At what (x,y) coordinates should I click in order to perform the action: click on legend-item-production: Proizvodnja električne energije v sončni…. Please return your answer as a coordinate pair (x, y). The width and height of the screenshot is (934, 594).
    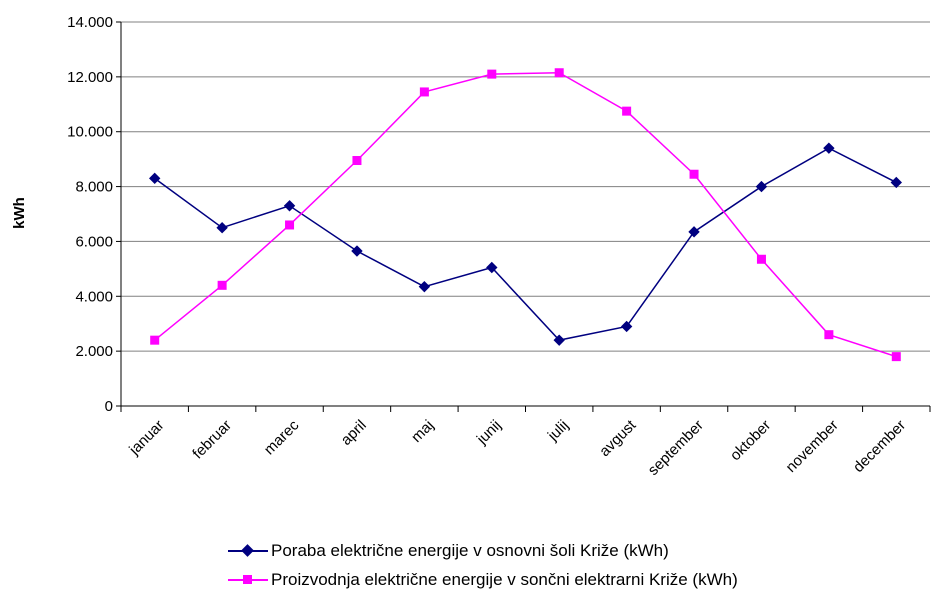
    Looking at the image, I should click on (538, 579).